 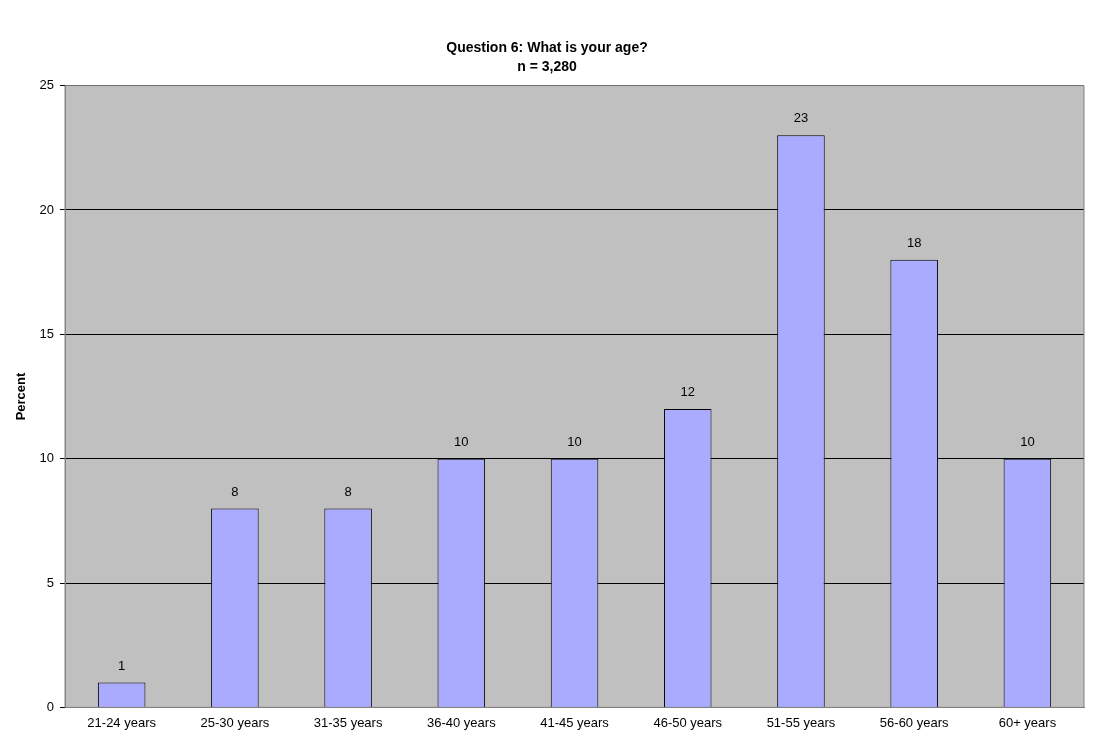 What do you see at coordinates (575, 722) in the screenshot?
I see `x-tick-label: 41-45 years` at bounding box center [575, 722].